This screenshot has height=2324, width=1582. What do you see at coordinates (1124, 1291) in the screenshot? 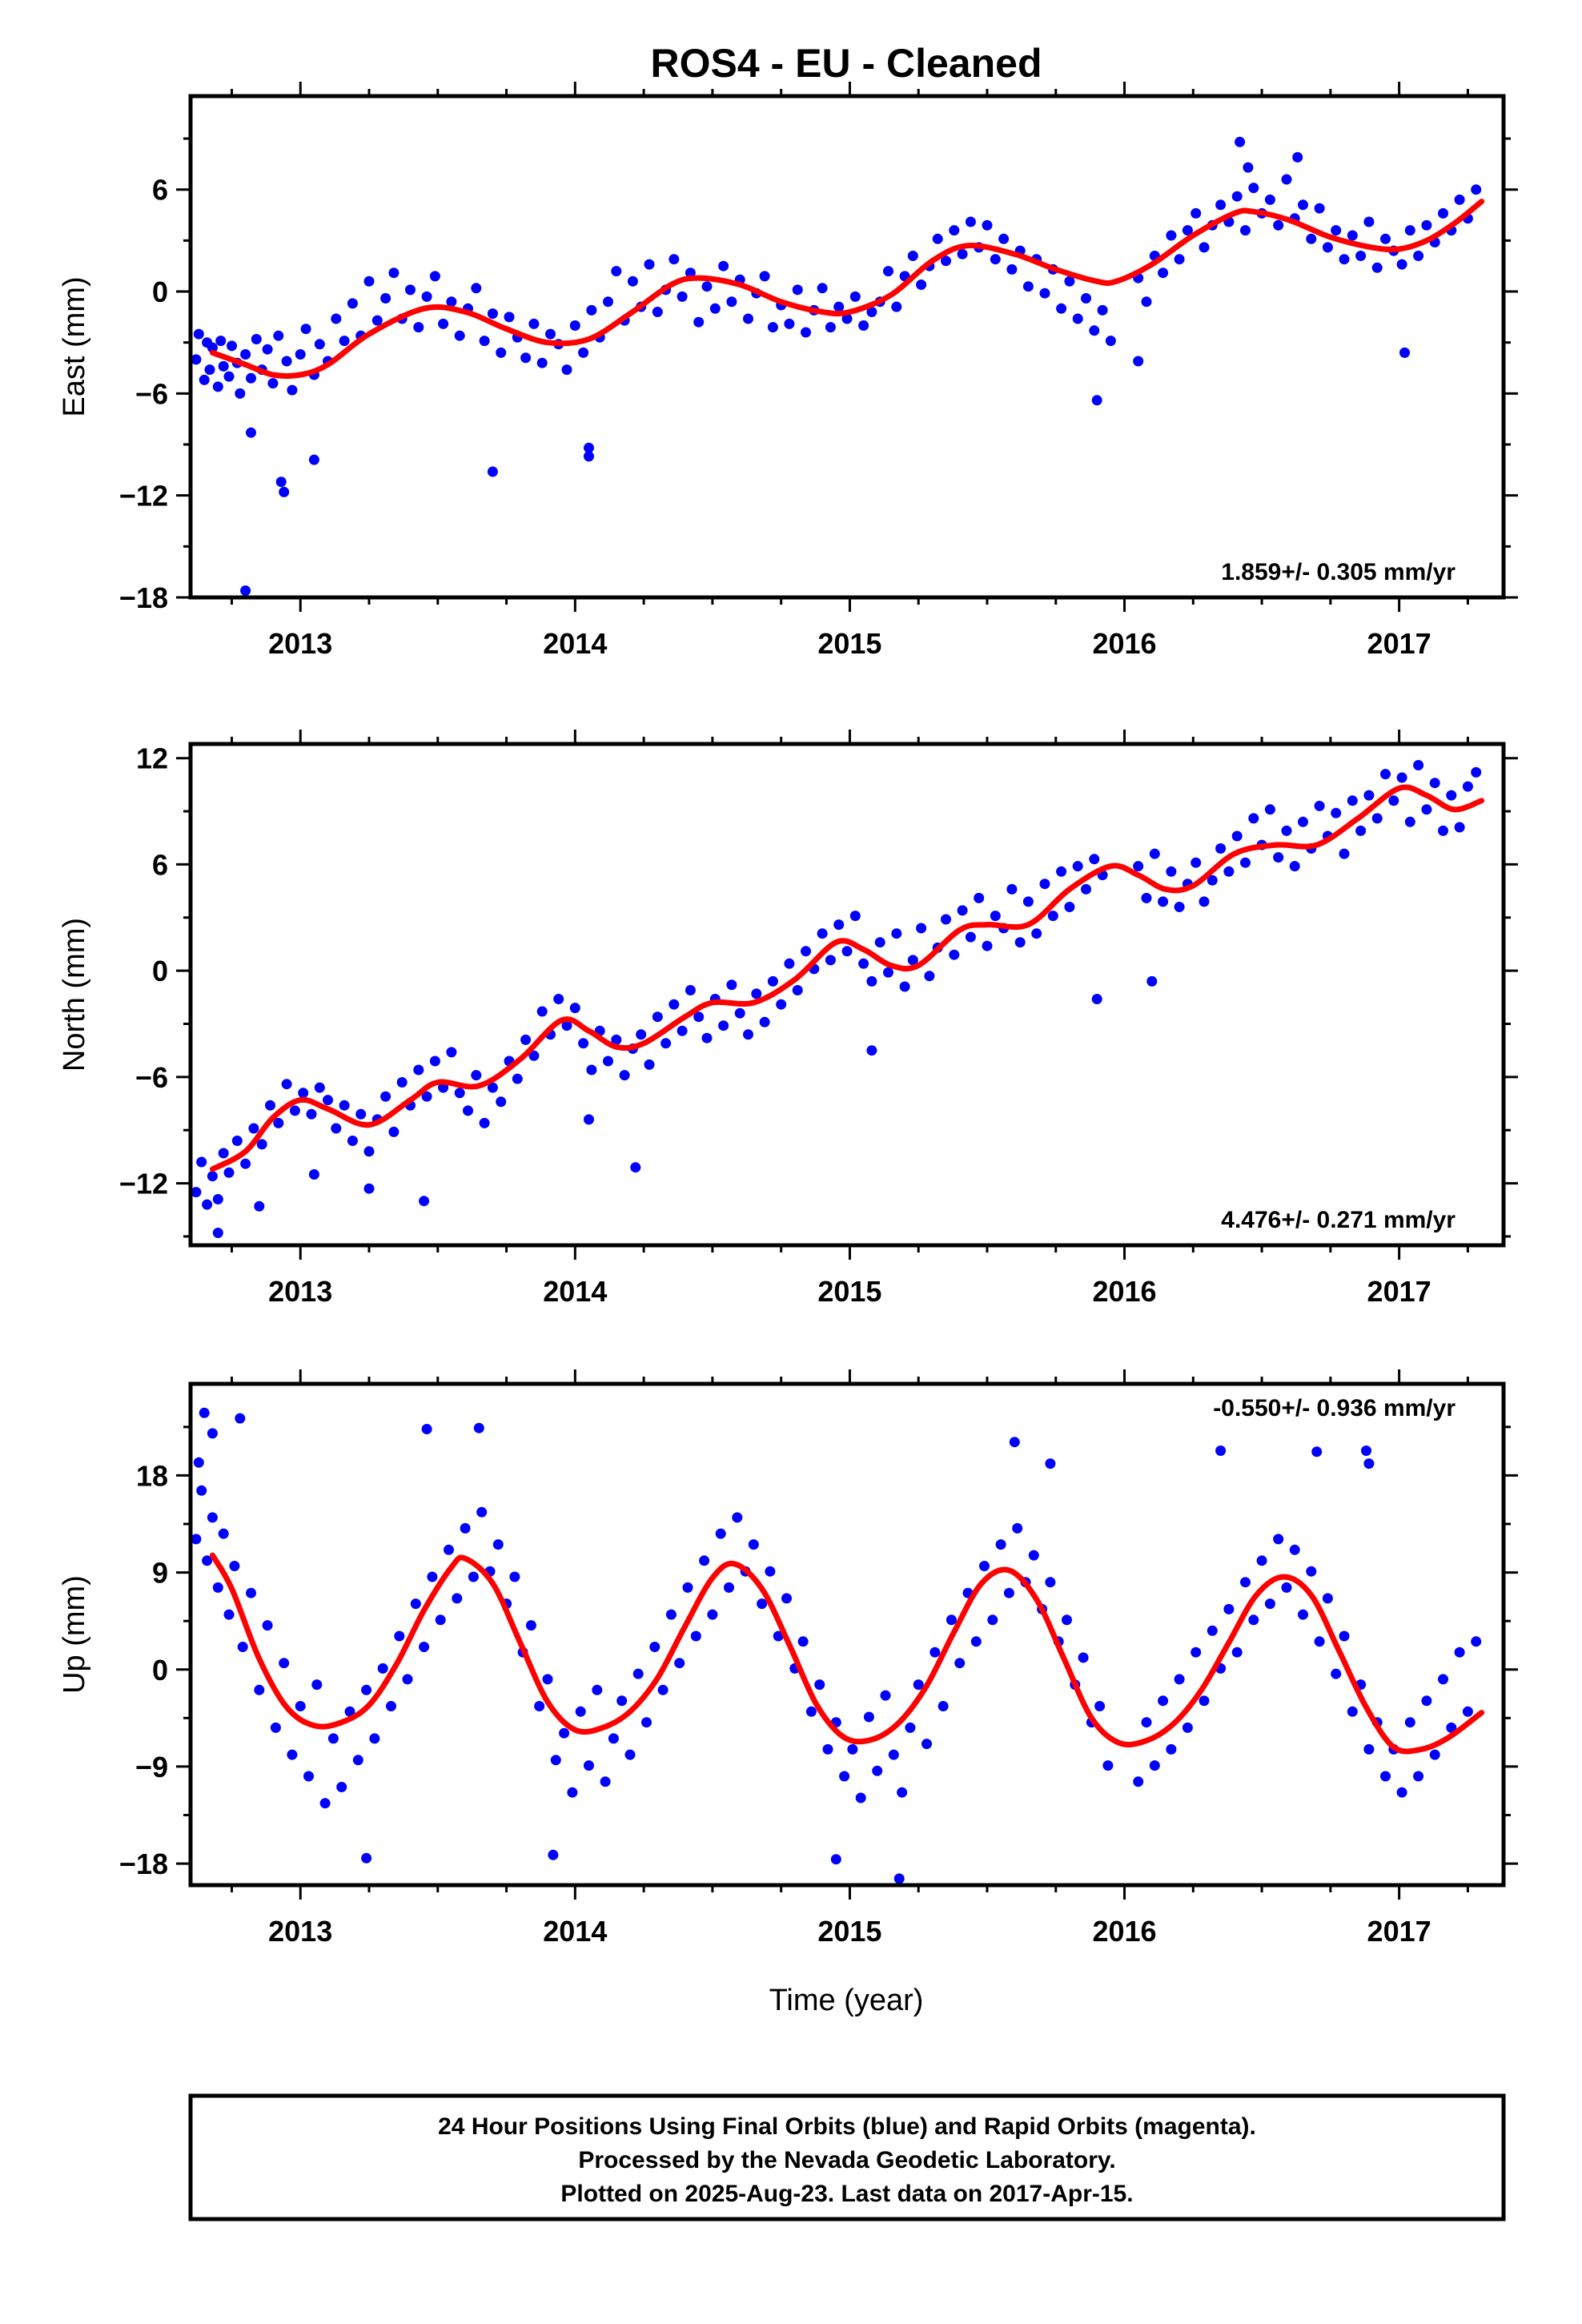
I see `north-x-tick-label: 2016` at bounding box center [1124, 1291].